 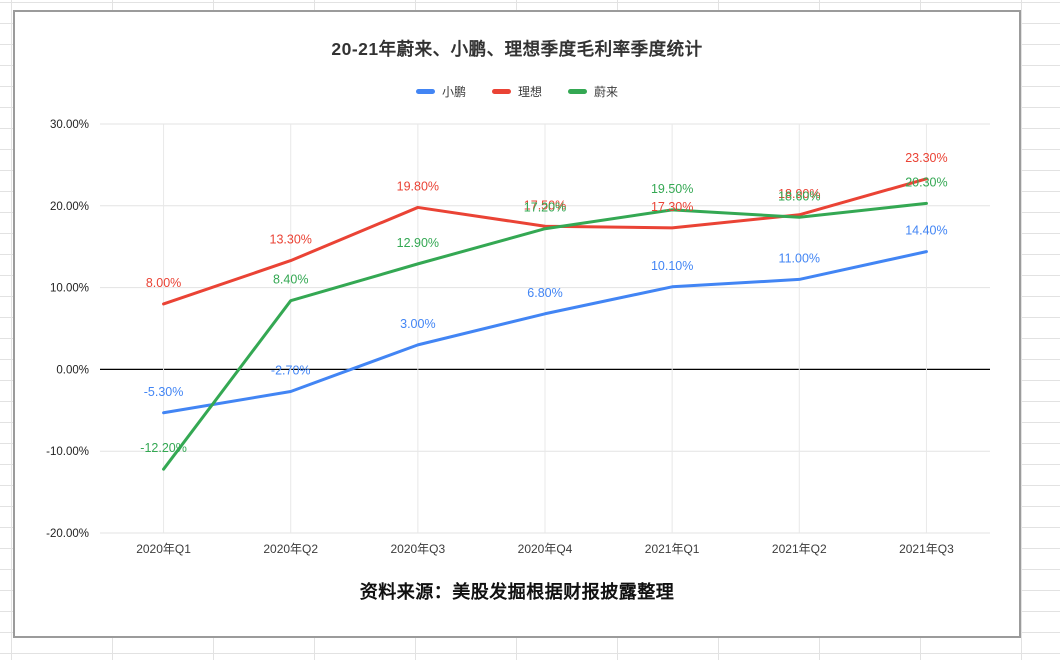 What do you see at coordinates (72, 370) in the screenshot?
I see `y-tick-label: 0.00%` at bounding box center [72, 370].